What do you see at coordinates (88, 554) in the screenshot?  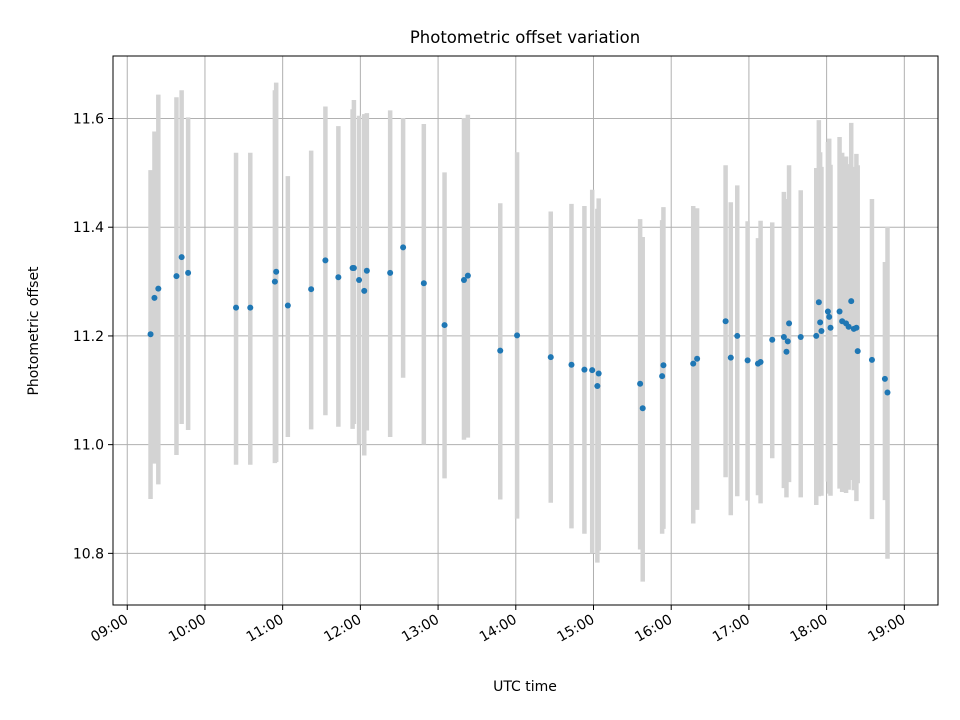 I see `y-tick-label: 10.8` at bounding box center [88, 554].